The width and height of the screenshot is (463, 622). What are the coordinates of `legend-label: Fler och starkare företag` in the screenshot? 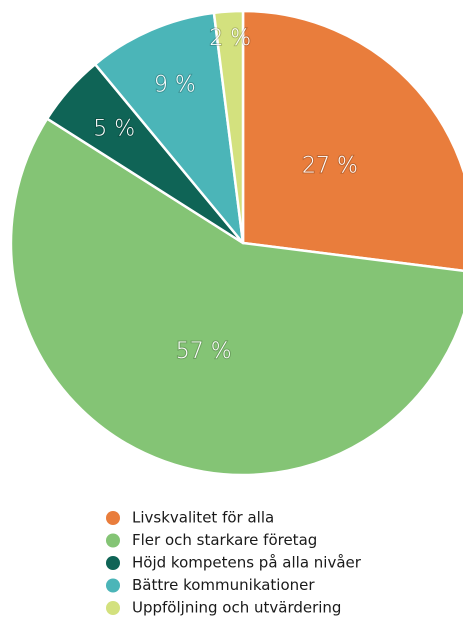 It's located at (224, 540).